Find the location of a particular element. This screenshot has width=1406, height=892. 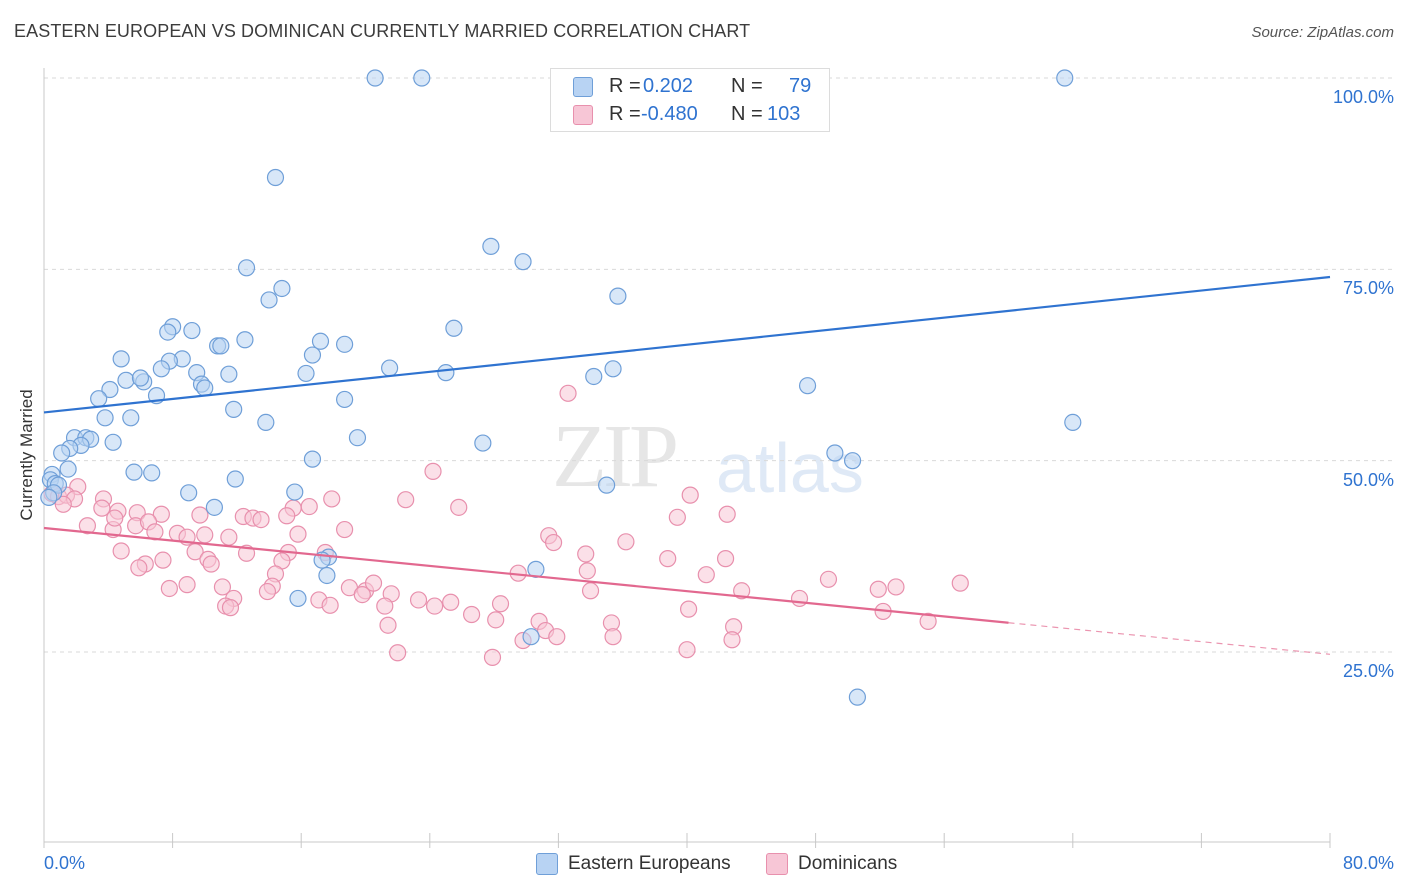

n-value: 103 is located at coordinates (784, 114).